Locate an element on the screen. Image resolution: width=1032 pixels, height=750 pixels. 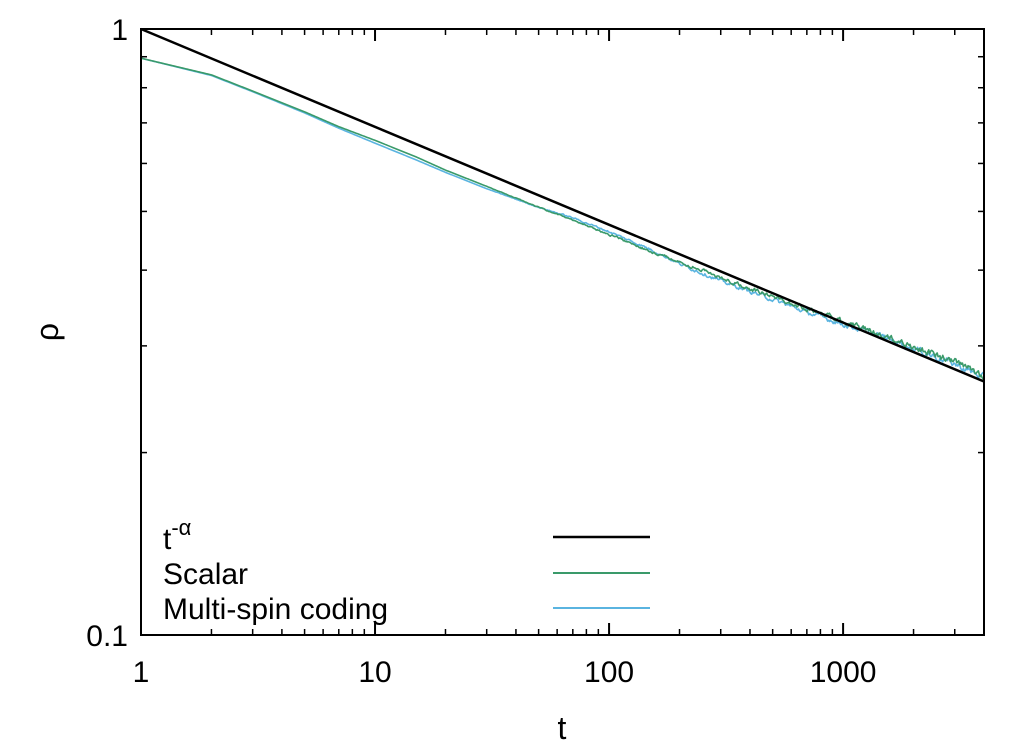
y-axis-label: ρ is located at coordinates (47, 332).